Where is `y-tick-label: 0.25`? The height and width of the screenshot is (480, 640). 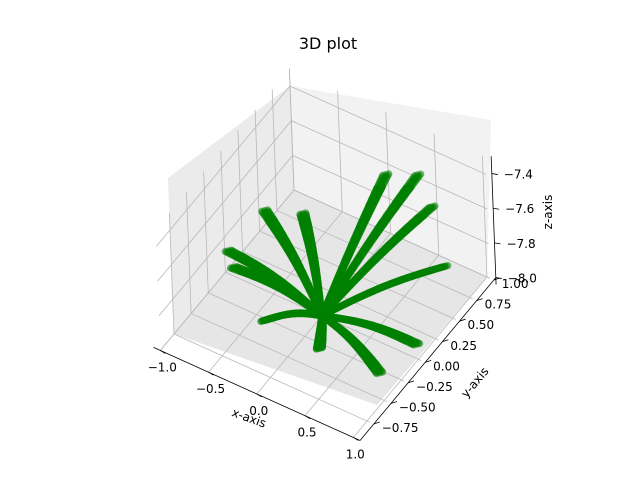 y-tick-label: 0.25 is located at coordinates (463, 346).